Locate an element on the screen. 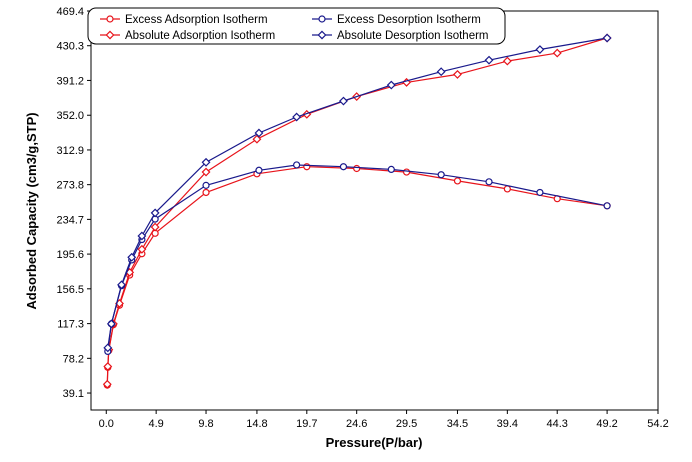  legend-absolute-adsorption-isotherm-label: Absolute Adsorption Isotherm is located at coordinates (200, 36).